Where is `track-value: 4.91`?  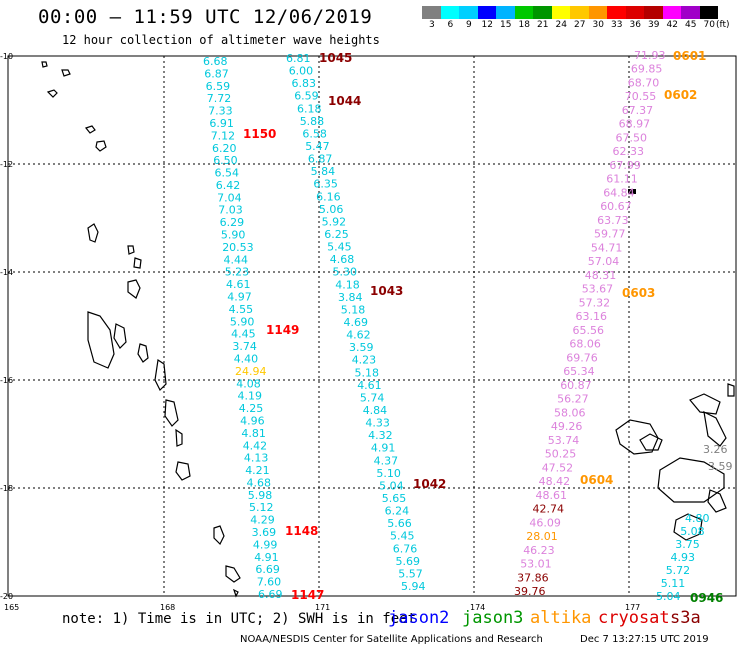 track-value: 4.91 is located at coordinates (266, 557).